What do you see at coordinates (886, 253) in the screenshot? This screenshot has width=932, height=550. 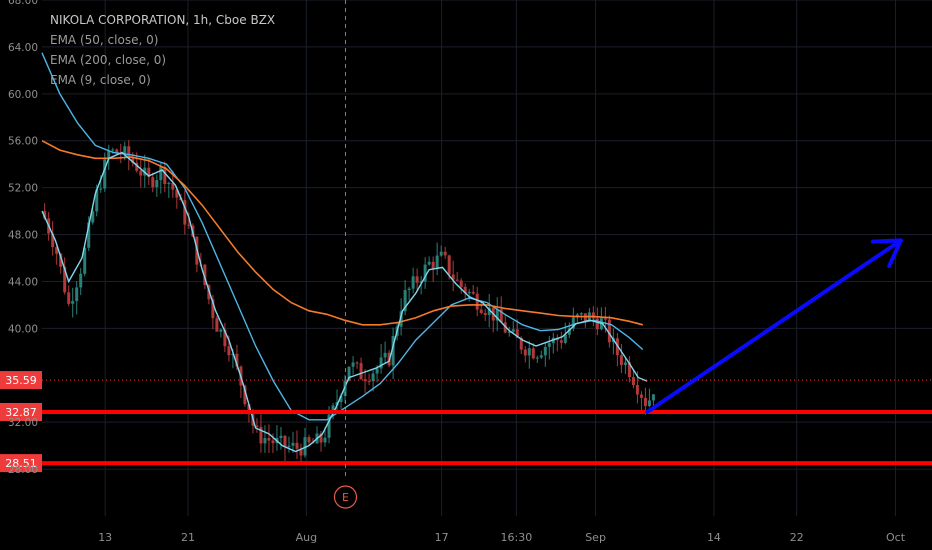 I see `arrow-head` at bounding box center [886, 253].